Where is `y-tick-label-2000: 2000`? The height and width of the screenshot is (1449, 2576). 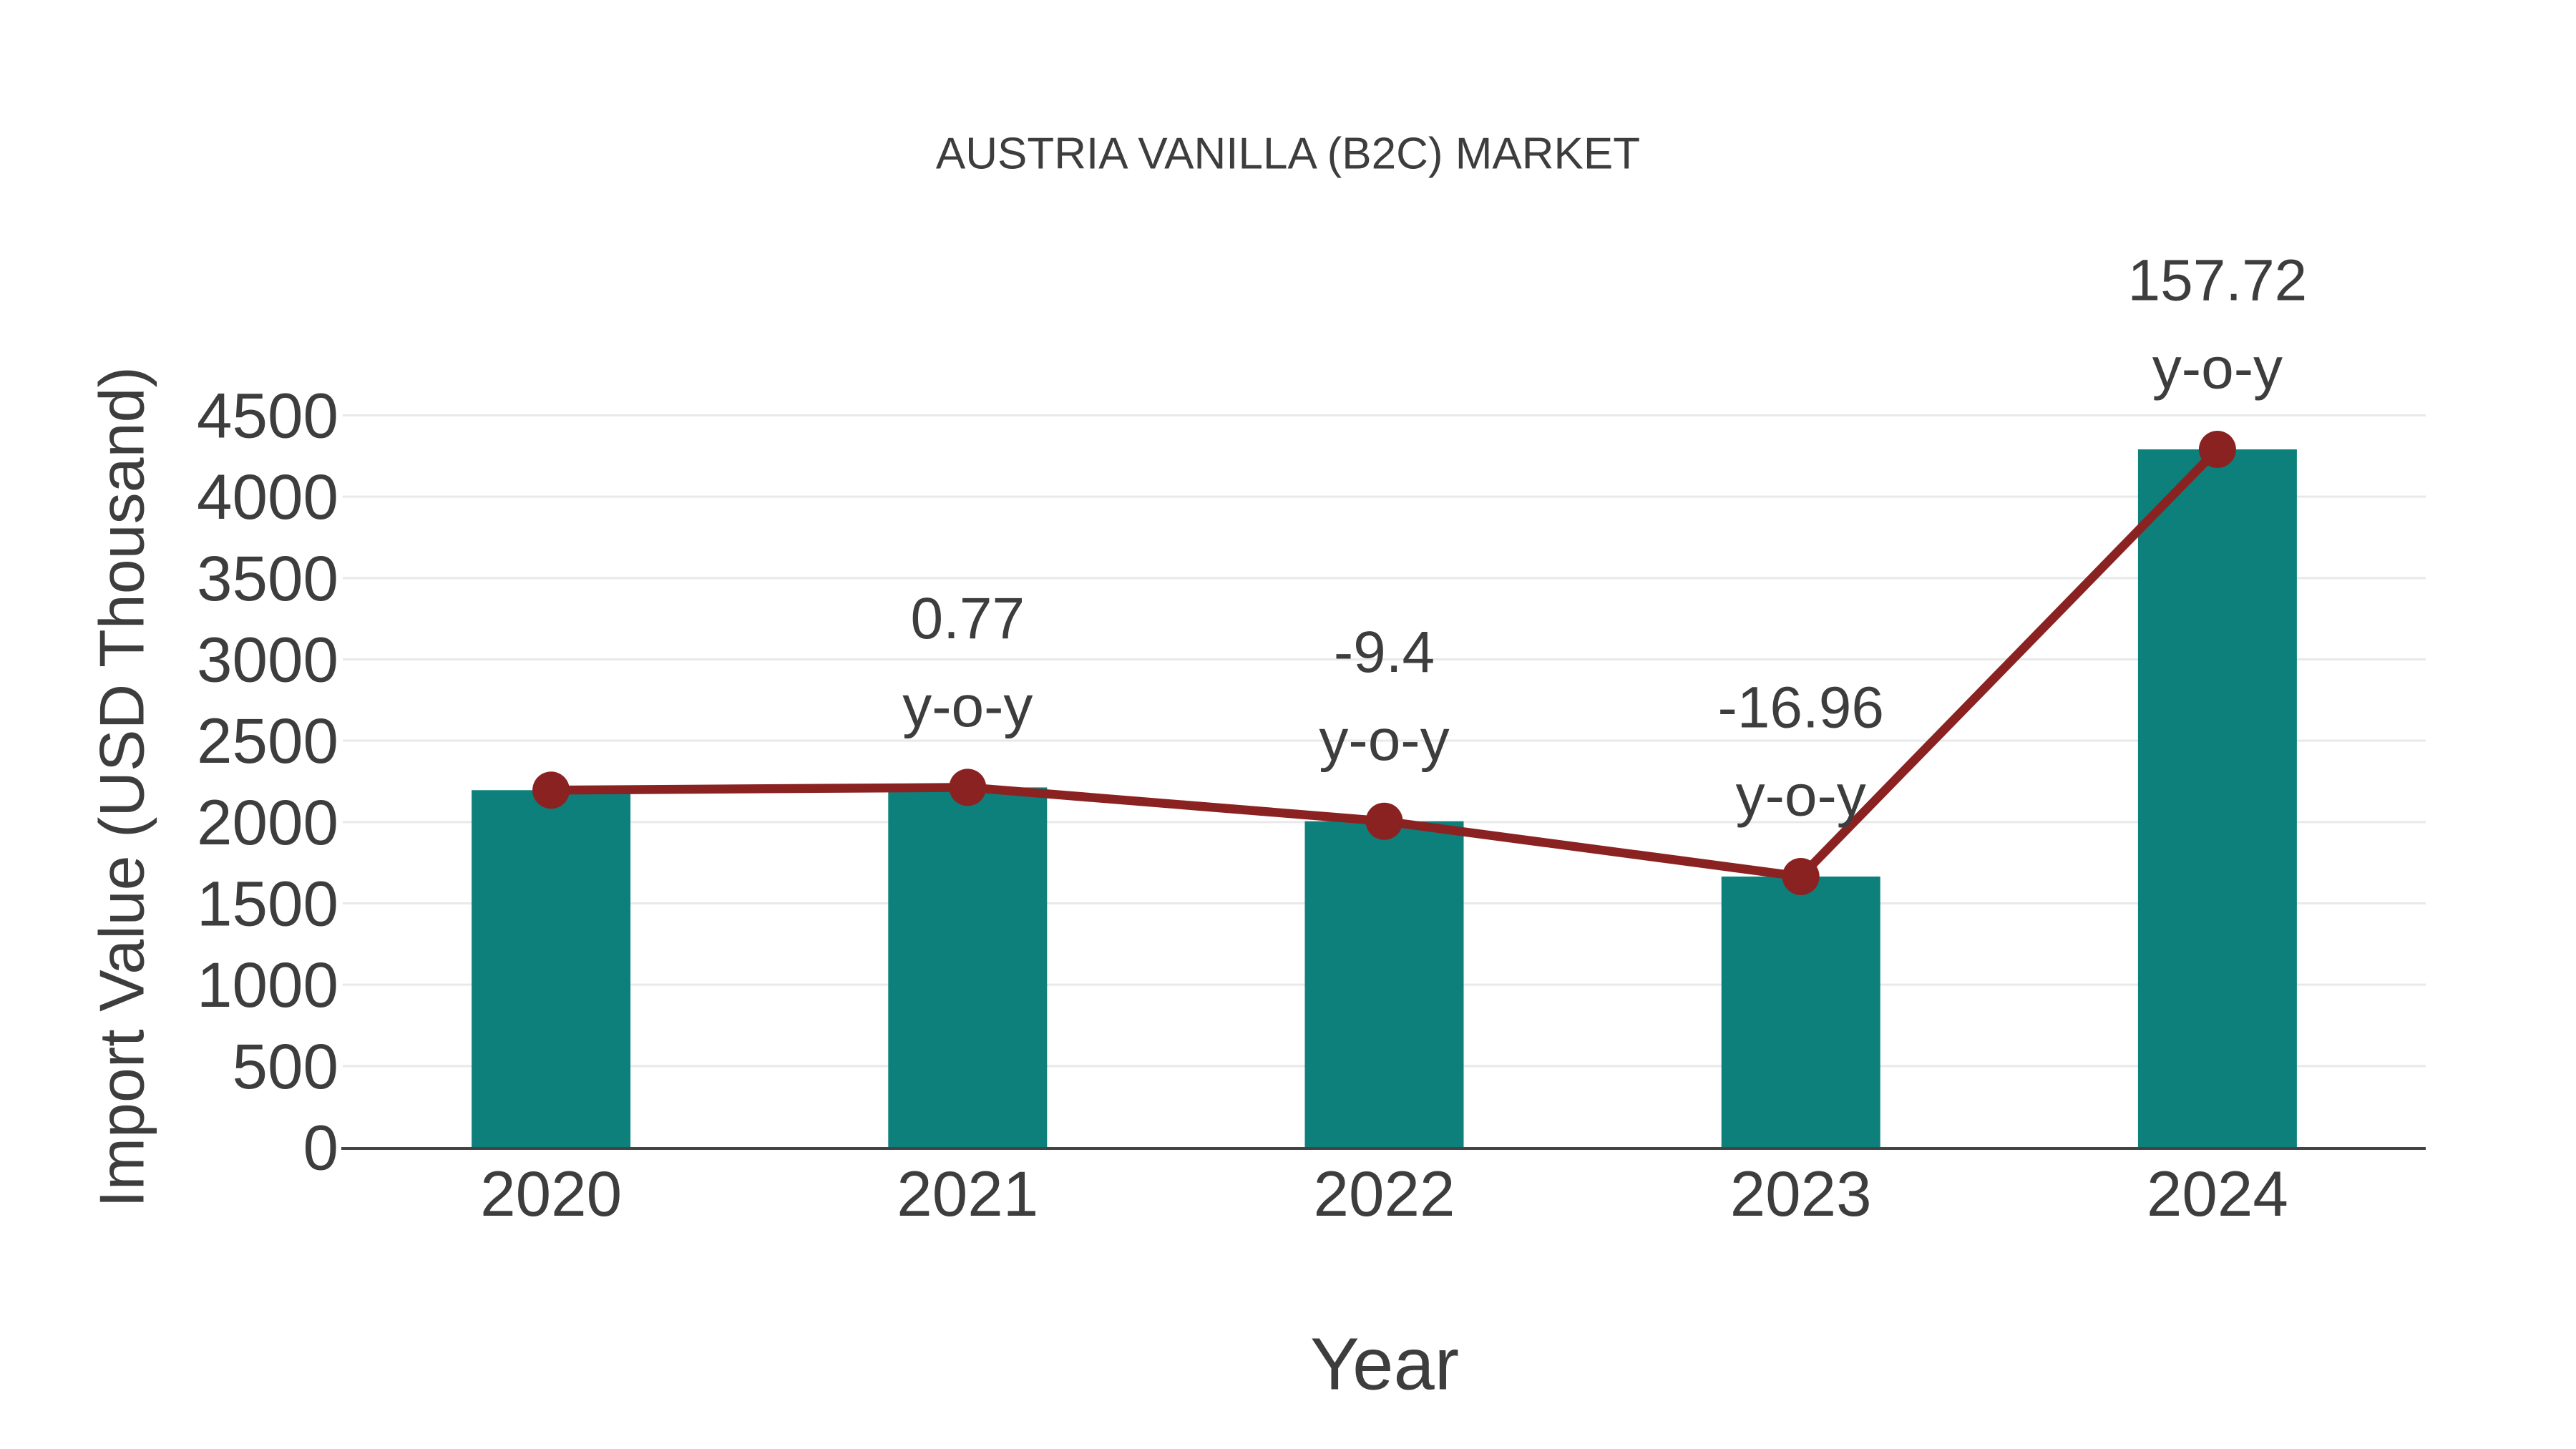 y-tick-label-2000: 2000 is located at coordinates (267, 822).